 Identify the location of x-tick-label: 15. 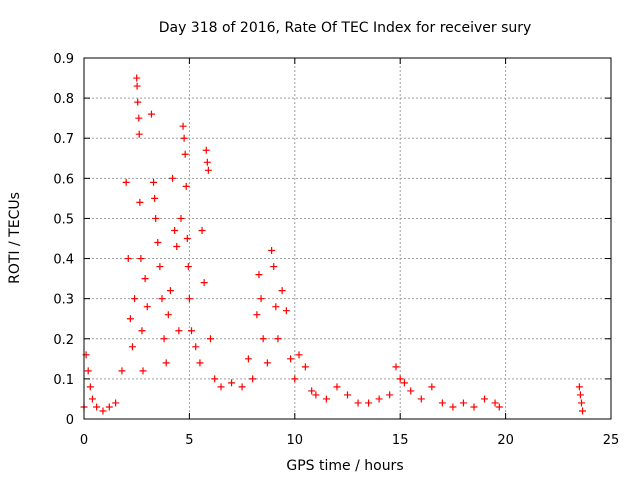
(400, 440).